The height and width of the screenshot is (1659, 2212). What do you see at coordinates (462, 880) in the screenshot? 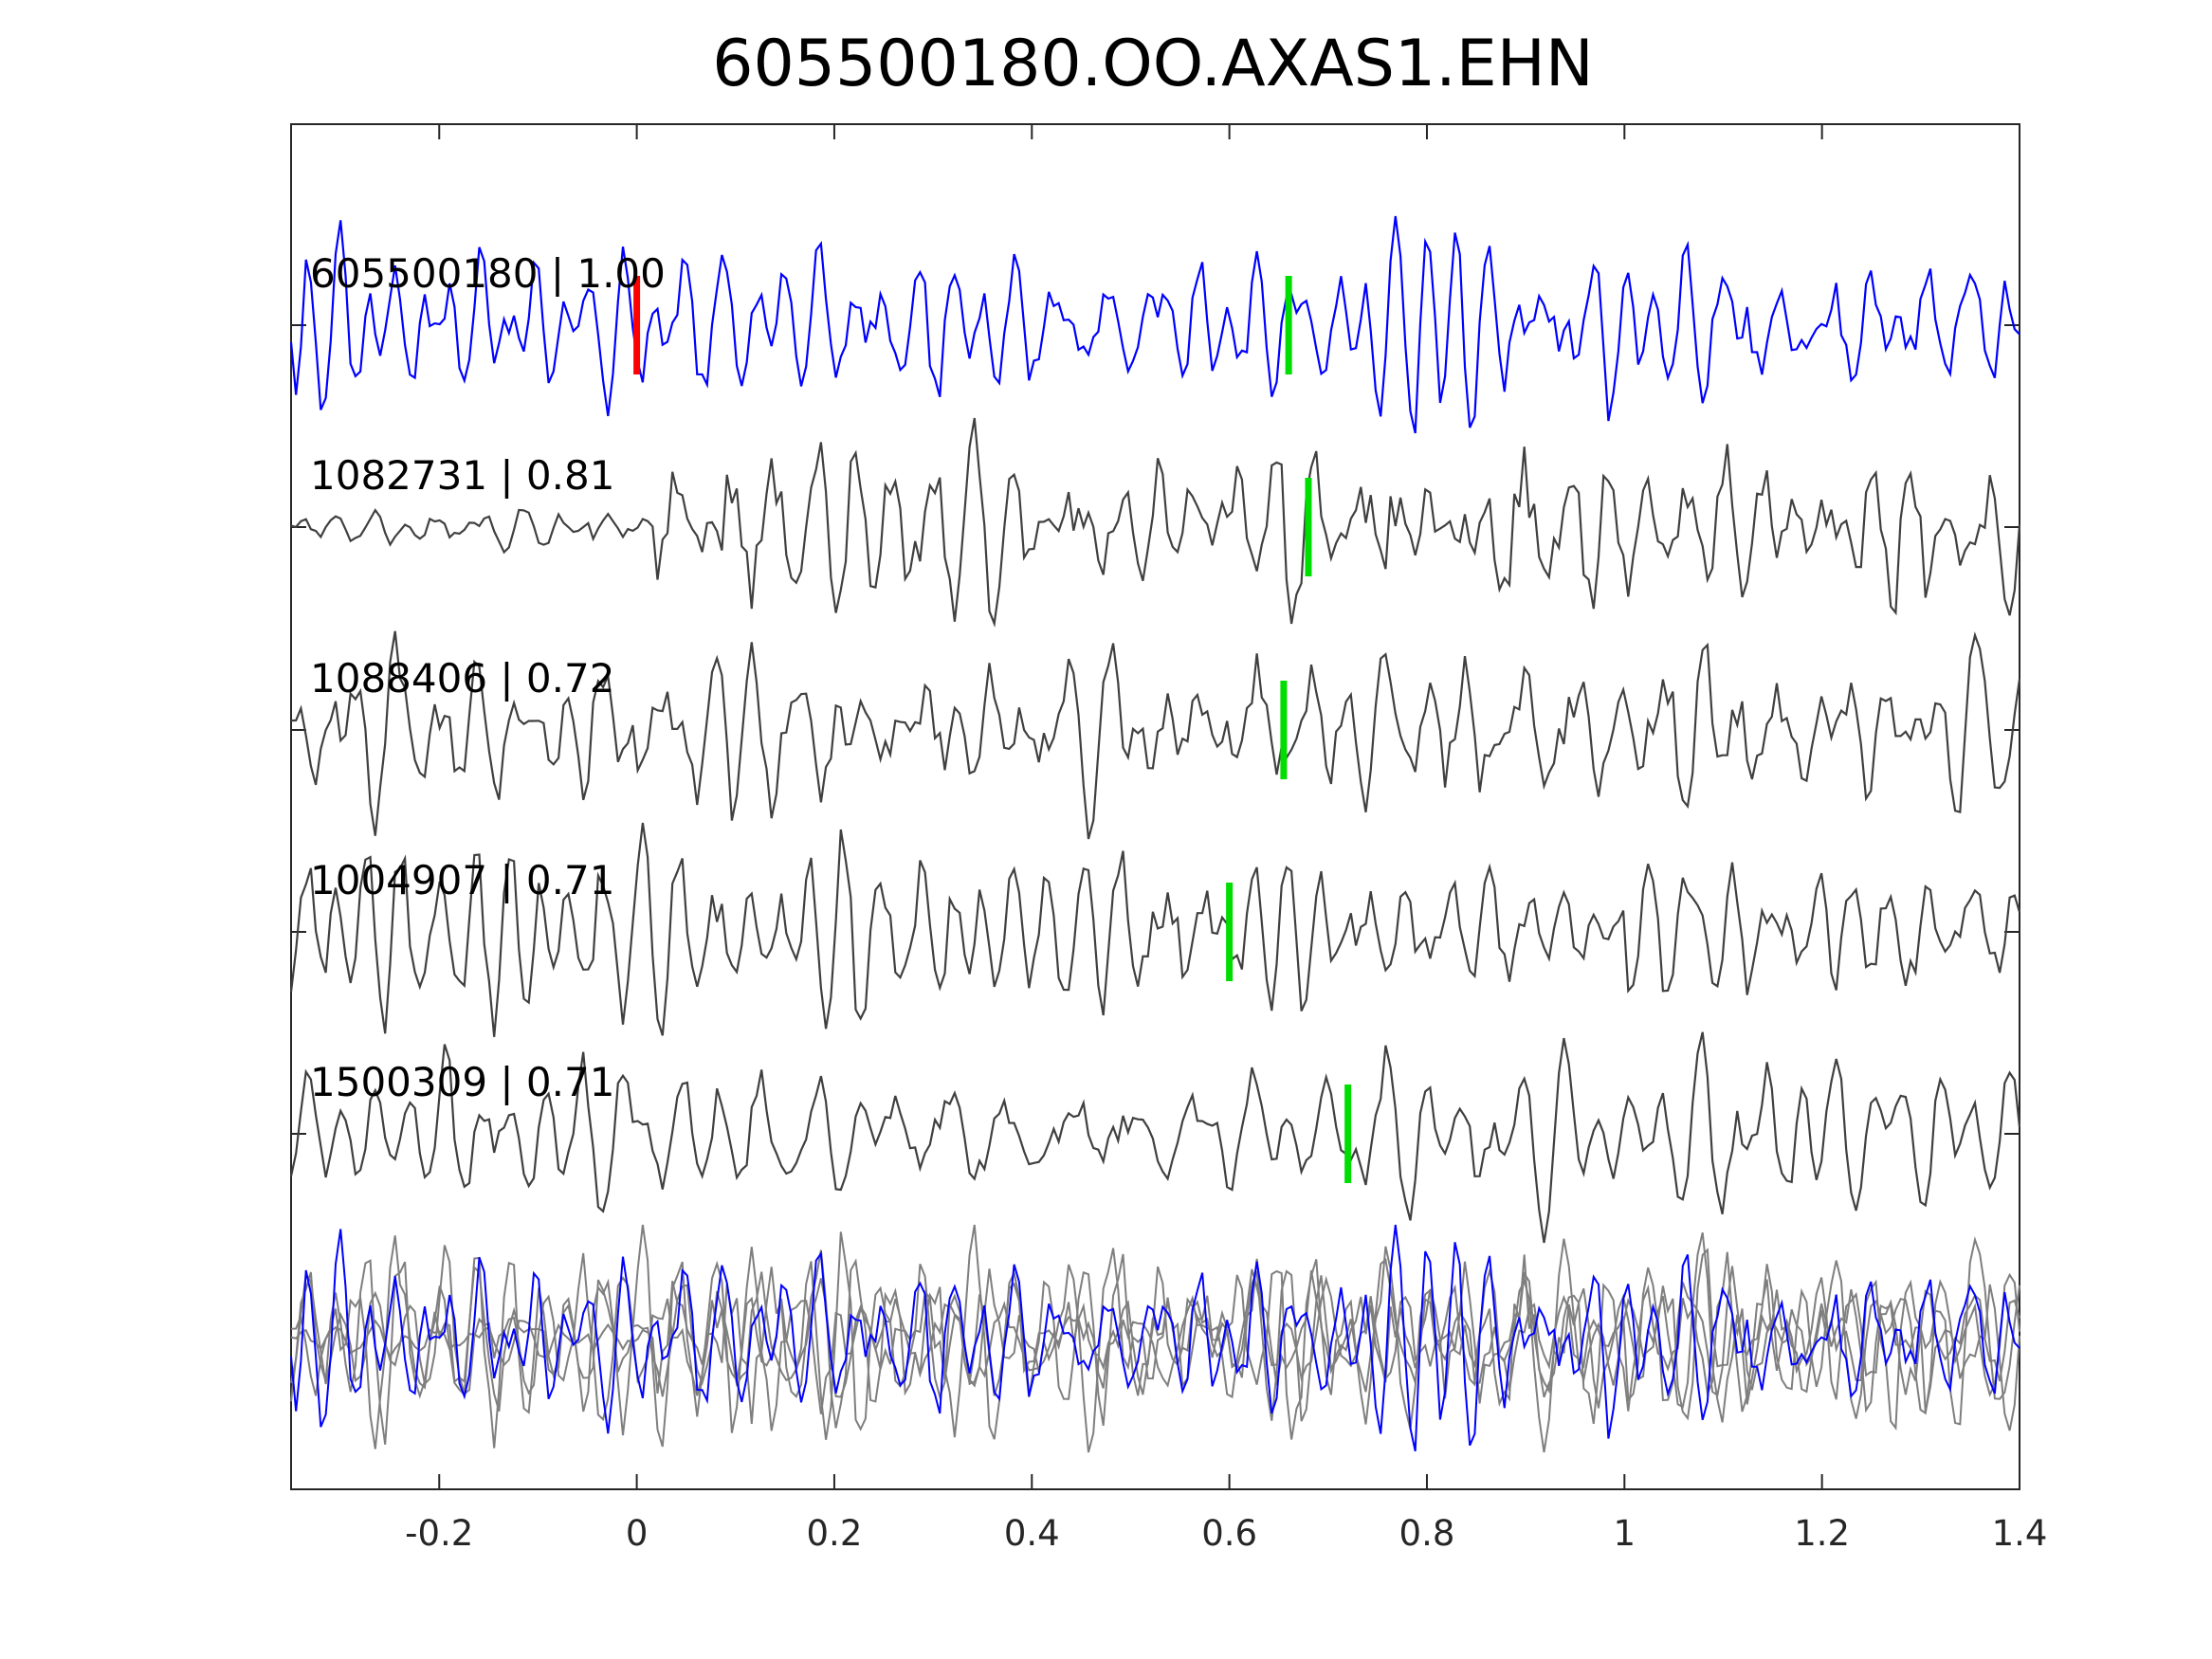
I see `trace-label-4: 1004907 | 0.71` at bounding box center [462, 880].